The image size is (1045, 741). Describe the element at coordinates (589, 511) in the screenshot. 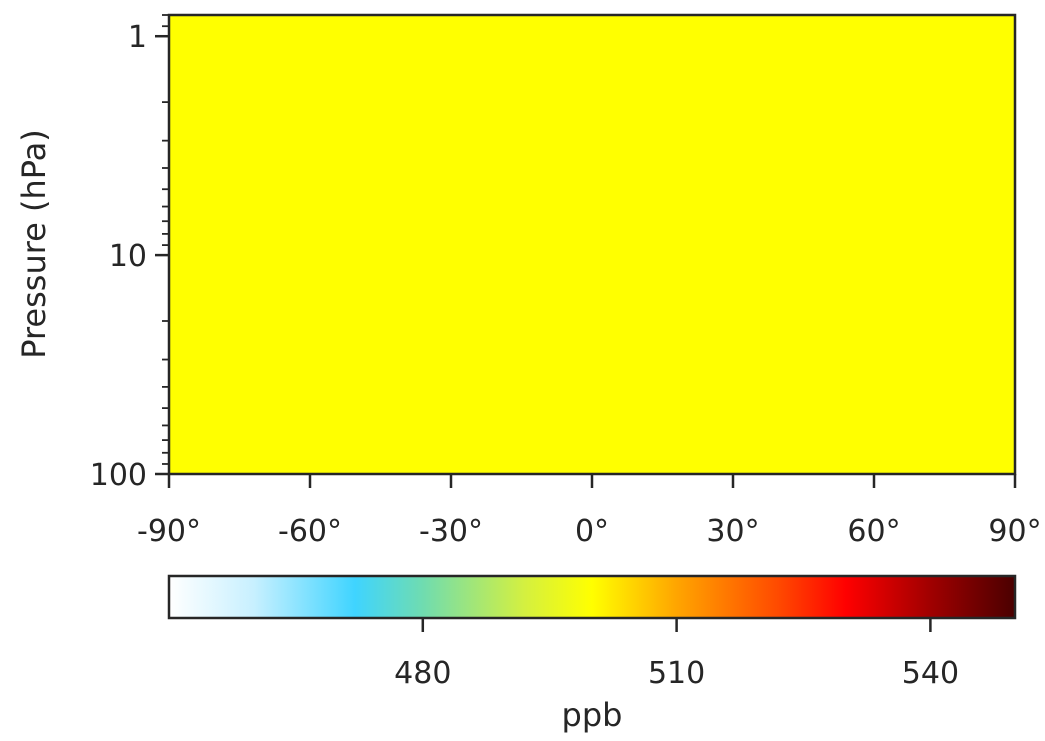

I see `x-axis: -90° -60° -30° 0° 30° 60° 90°` at that location.